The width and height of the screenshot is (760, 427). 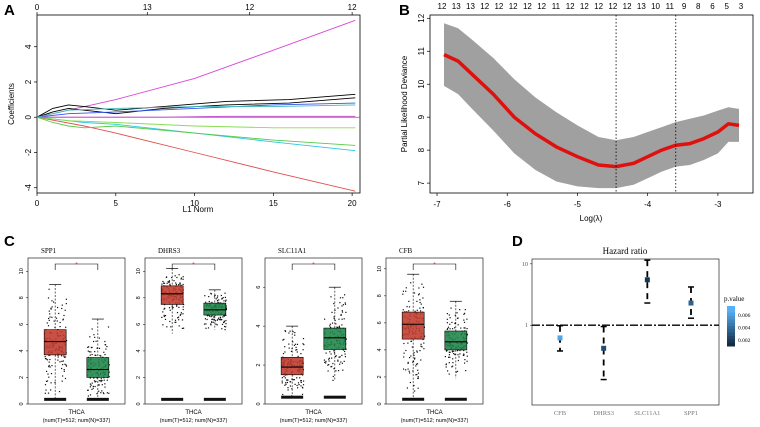 What do you see at coordinates (430, 335) in the screenshot?
I see `boxplot-cfb: CFB 0 2 4 6 8 10 THCA (num(T)=512; num(N)=337) *` at bounding box center [430, 335].